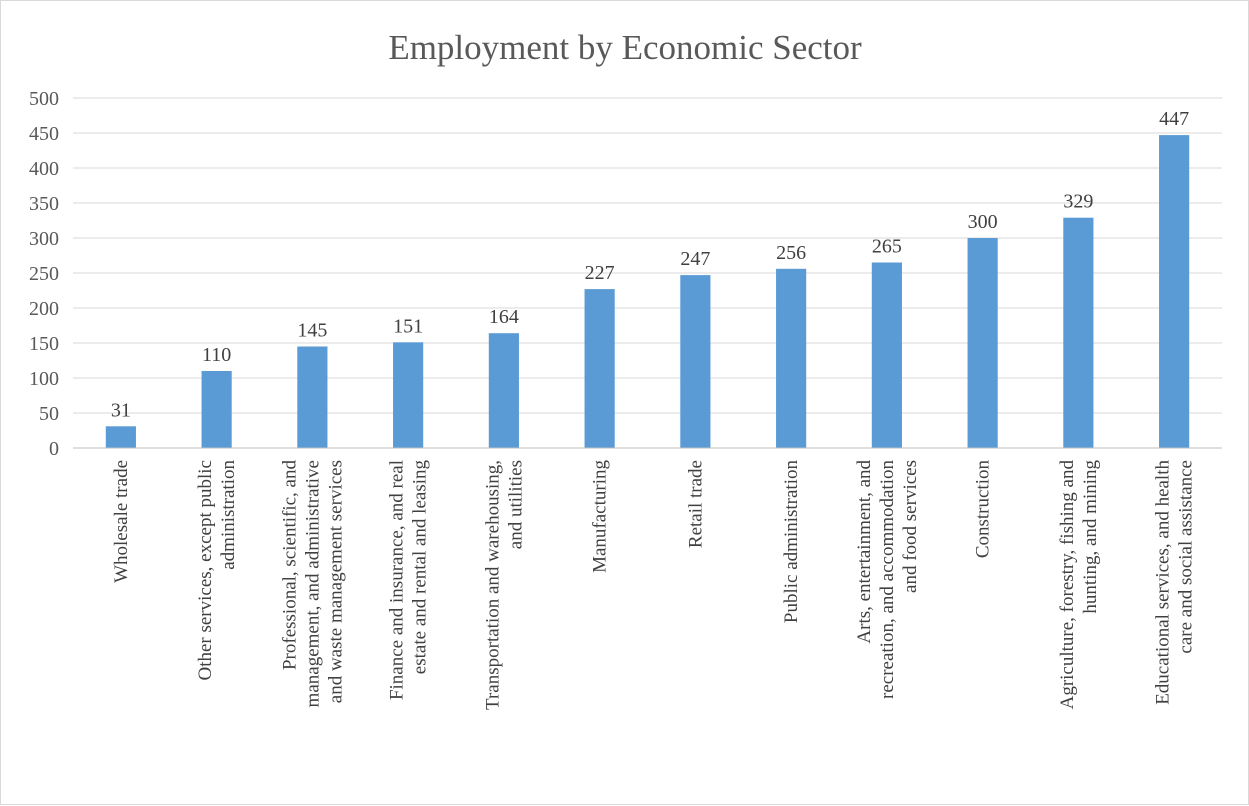 Image resolution: width=1249 pixels, height=806 pixels. Describe the element at coordinates (397, 580) in the screenshot. I see `category-label-line: Finance and insurance, and real` at that location.